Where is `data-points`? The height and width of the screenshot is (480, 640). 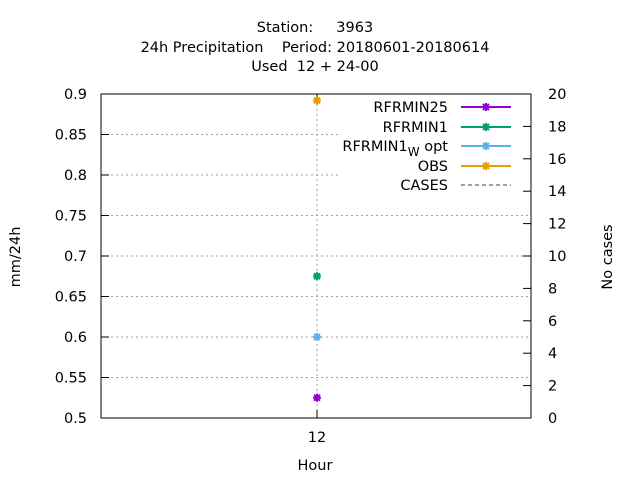
data-points is located at coordinates (317, 249).